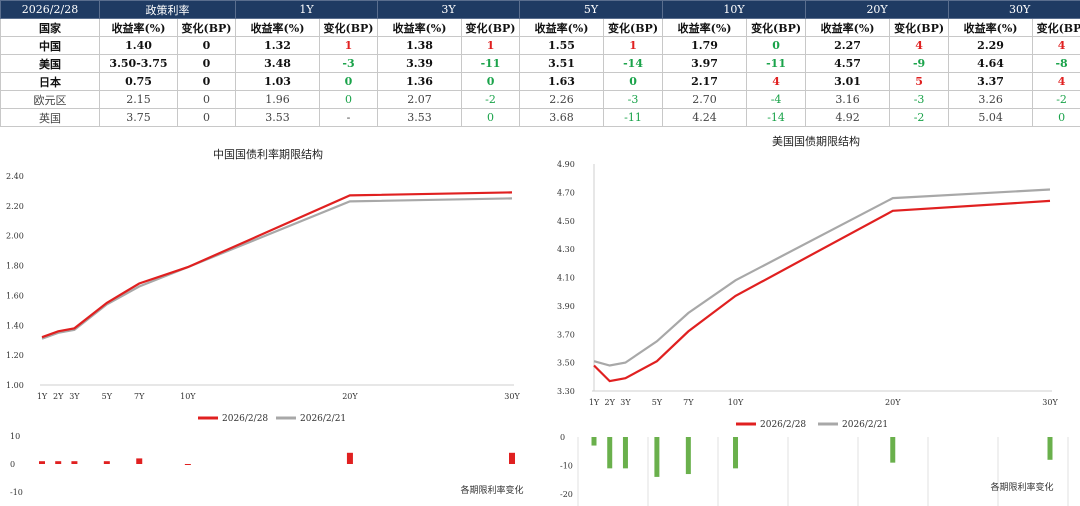  What do you see at coordinates (705, 117) in the screenshot?
I see `yield-cell: 4.24` at bounding box center [705, 117].